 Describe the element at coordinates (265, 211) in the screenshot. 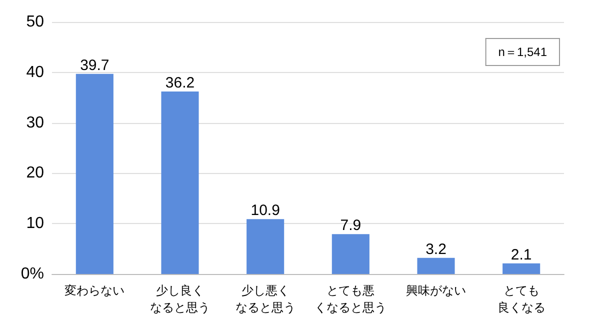

I see `data-label: 10.9` at that location.